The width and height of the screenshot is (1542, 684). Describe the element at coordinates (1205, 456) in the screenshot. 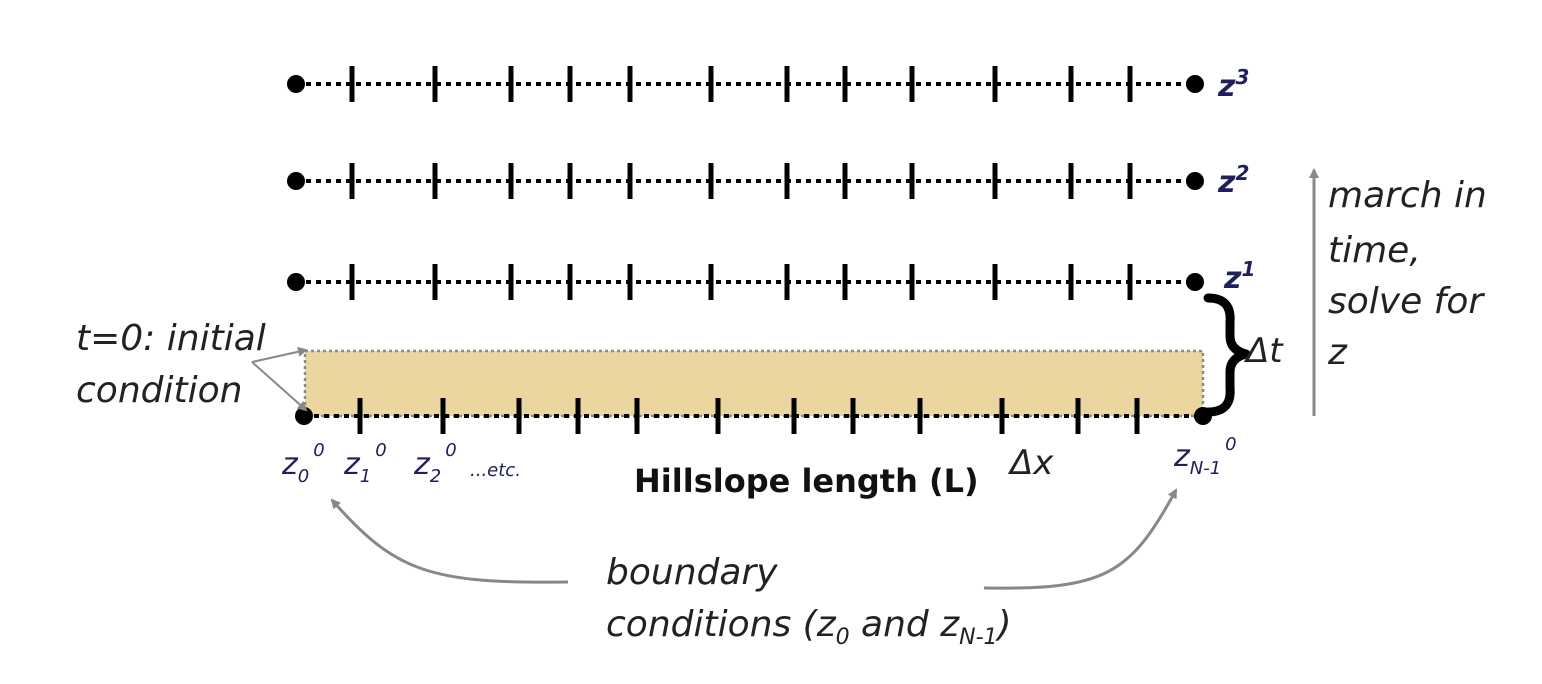

I see `node-label-zN-1: zN-10` at that location.